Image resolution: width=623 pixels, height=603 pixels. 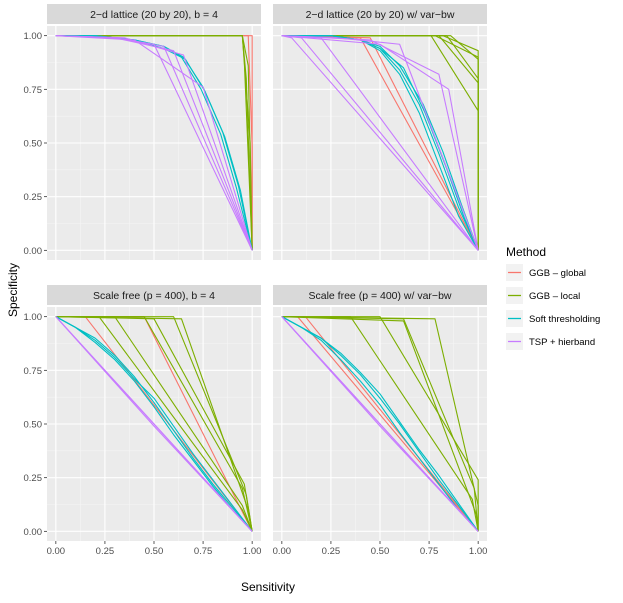 I want to click on legend-label: Soft thresholding, so click(x=564, y=319).